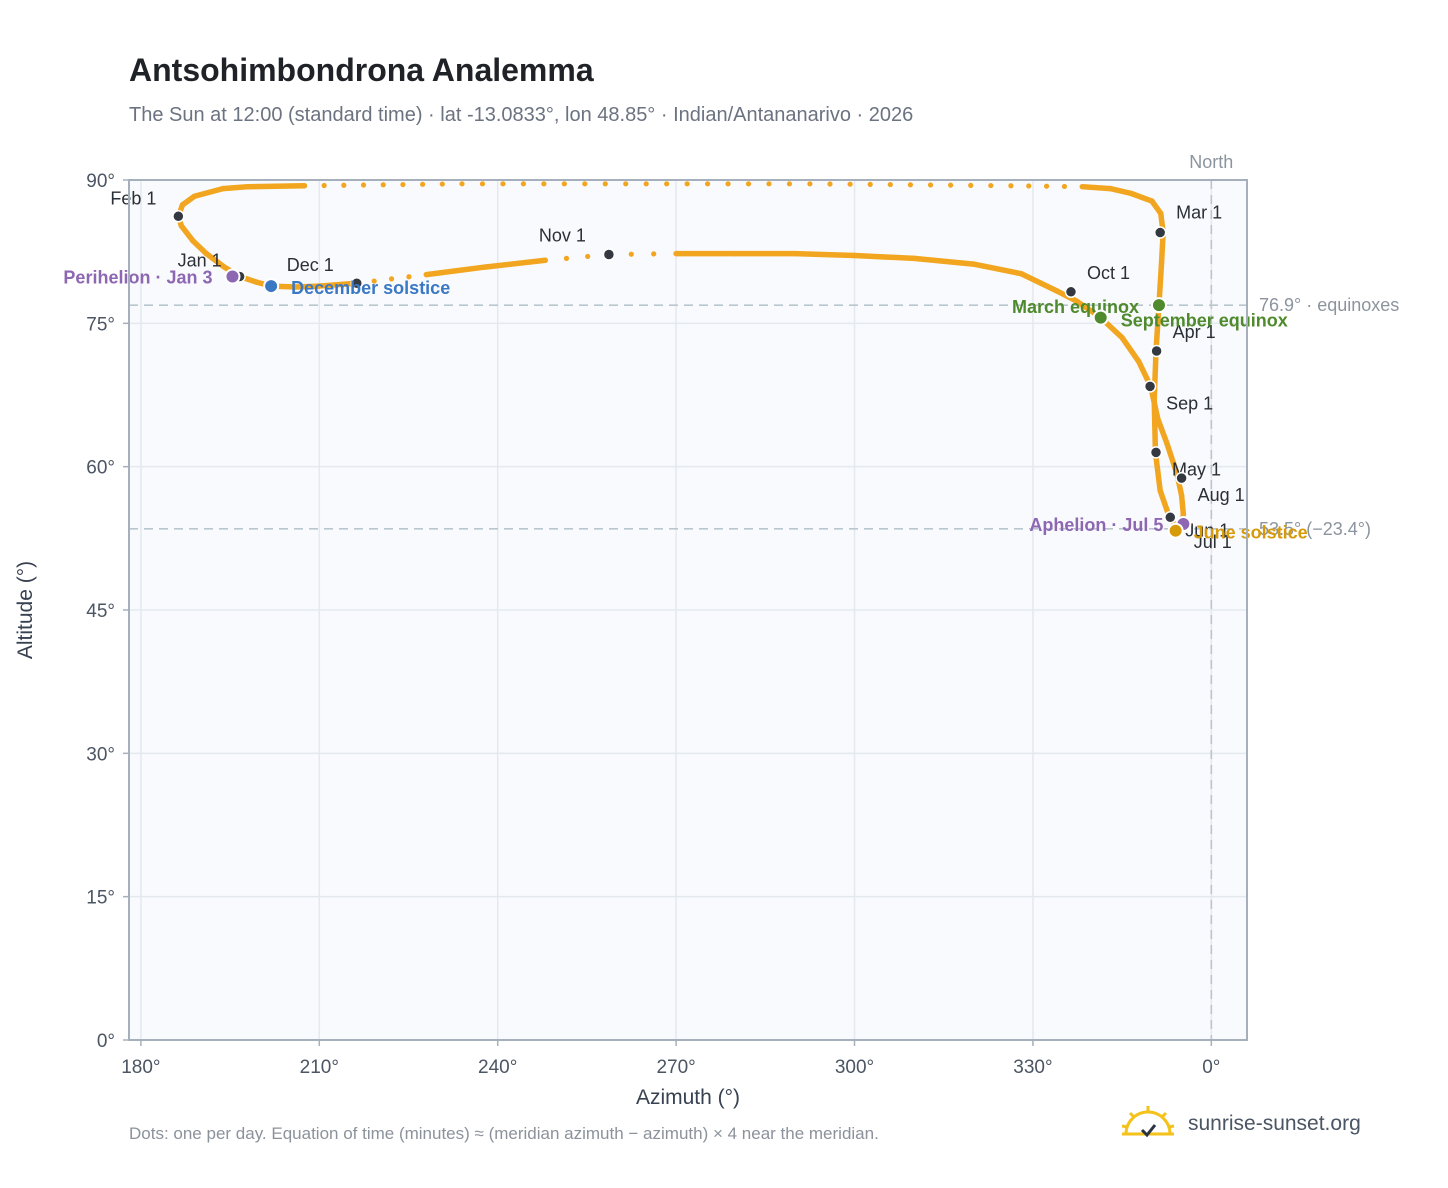  Describe the element at coordinates (1199, 213) in the screenshot. I see `month-label: Mar 1` at that location.